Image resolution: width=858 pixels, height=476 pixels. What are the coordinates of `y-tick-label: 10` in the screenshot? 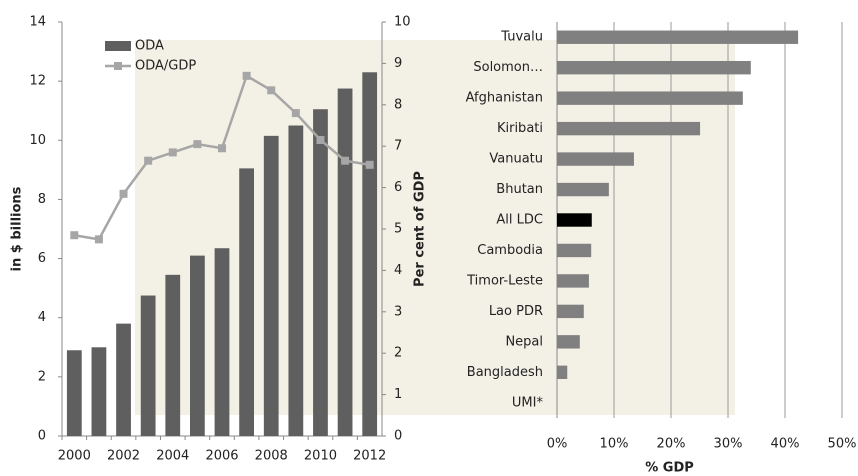 It's located at (37, 140).